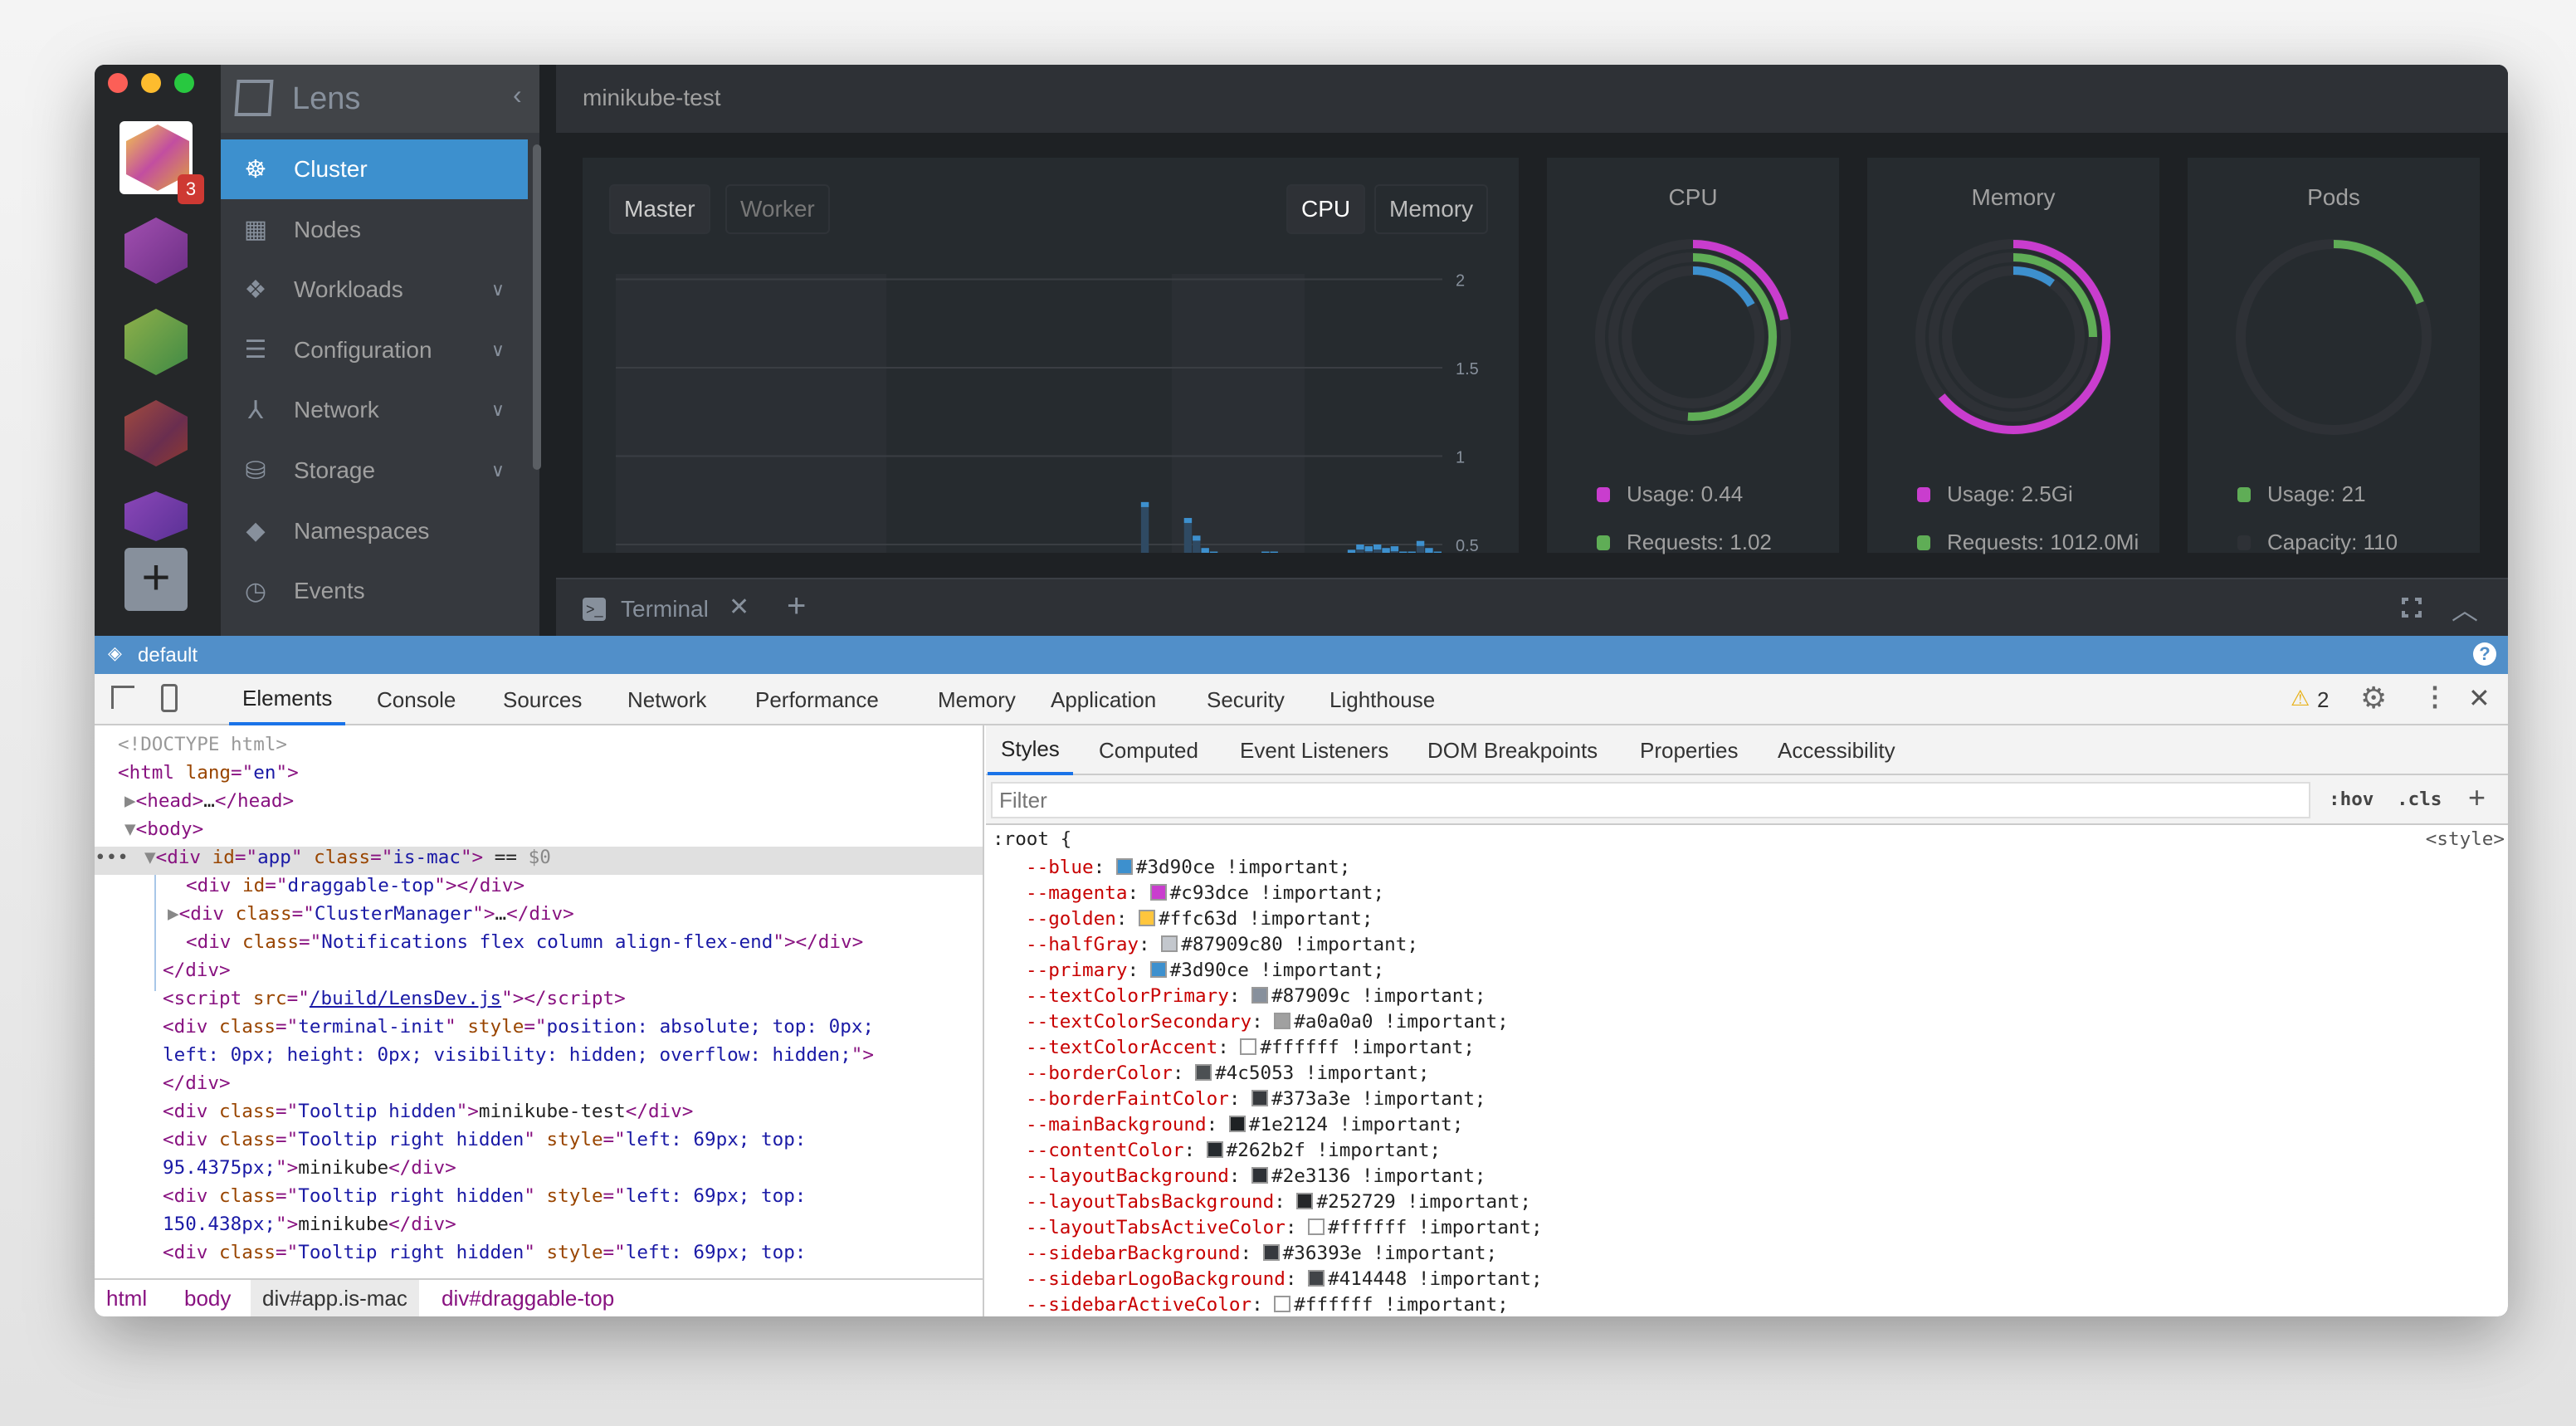  I want to click on fullscreen-icon, so click(2412, 608).